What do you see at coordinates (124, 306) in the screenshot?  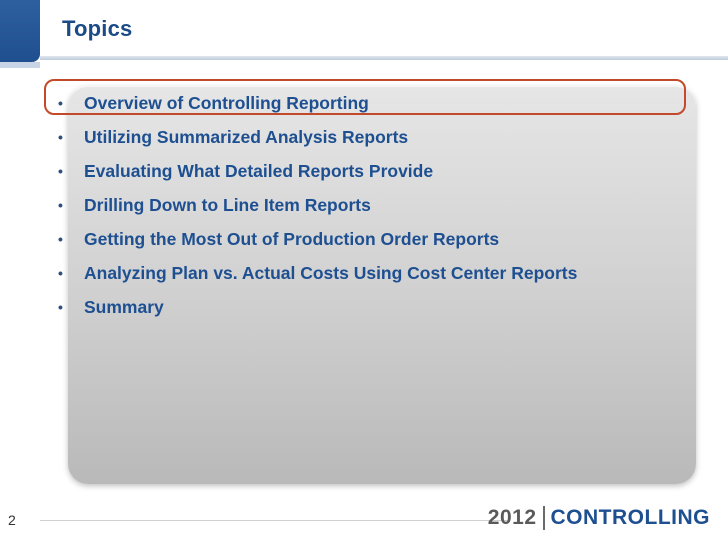 I see `topic-label: Summary` at bounding box center [124, 306].